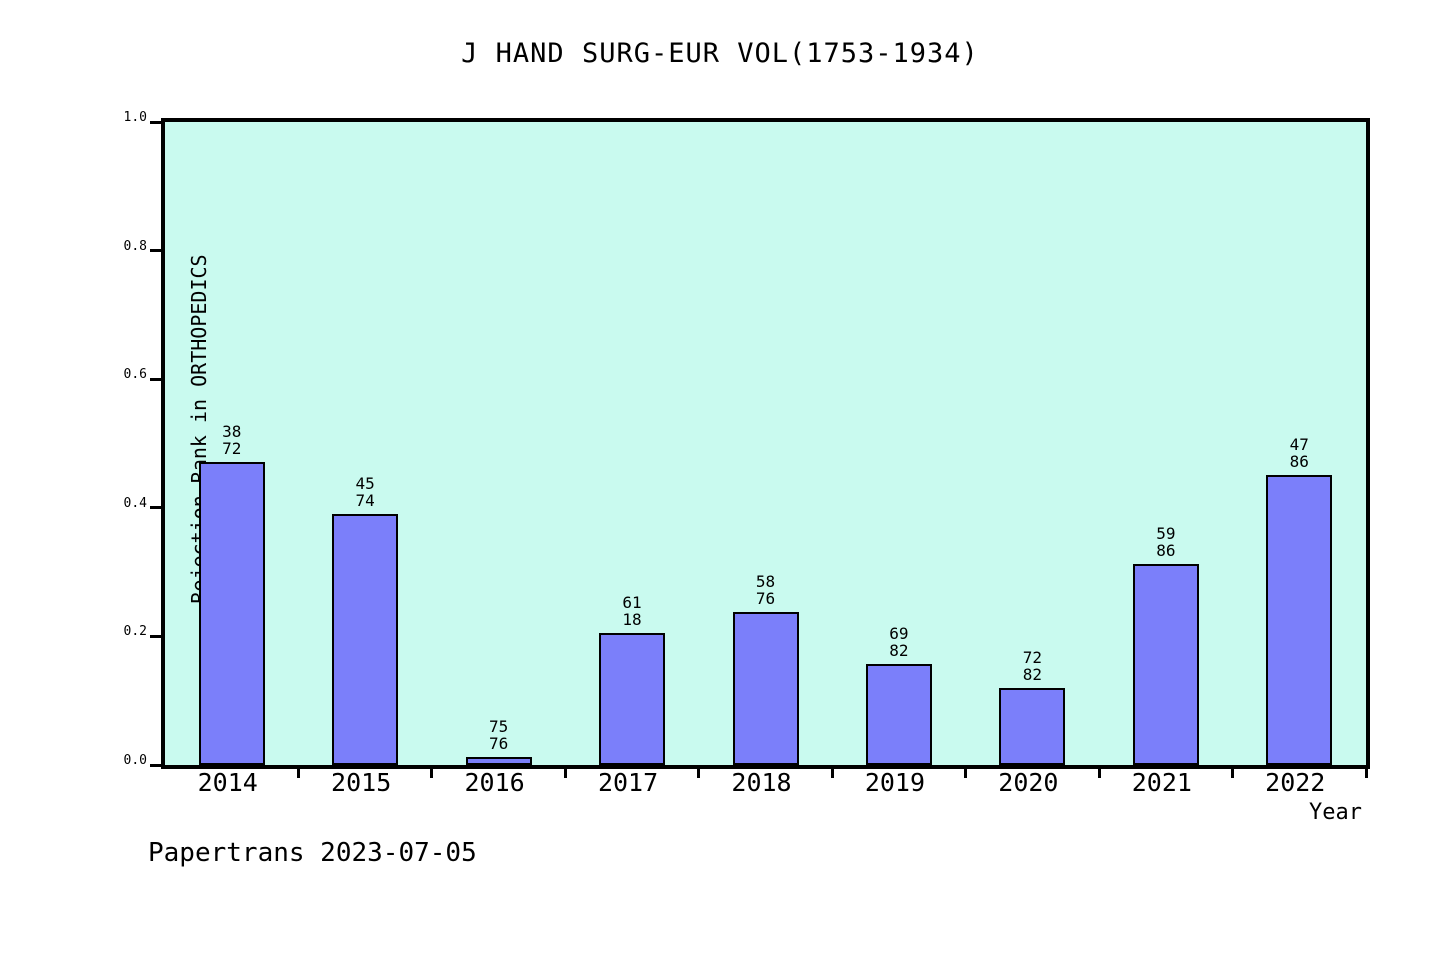 Image resolution: width=1440 pixels, height=960 pixels. I want to click on x-axis-tick-label-2015: 2015, so click(361, 782).